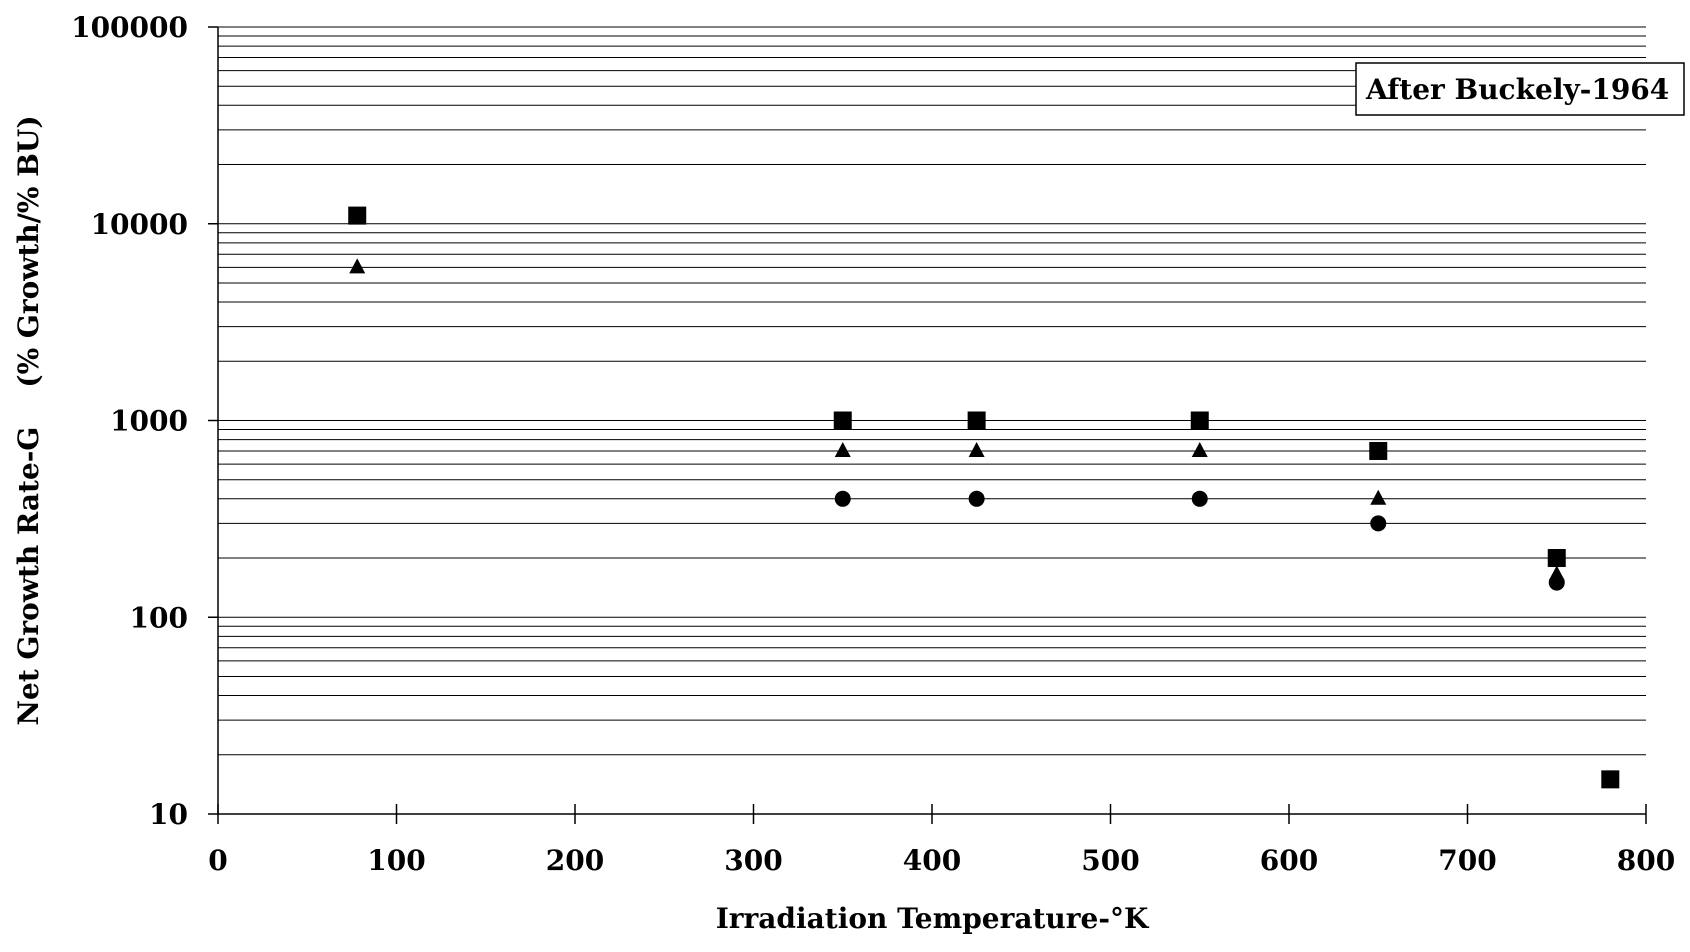 The image size is (1690, 952). I want to click on x-tick-label: 500, so click(1110, 860).